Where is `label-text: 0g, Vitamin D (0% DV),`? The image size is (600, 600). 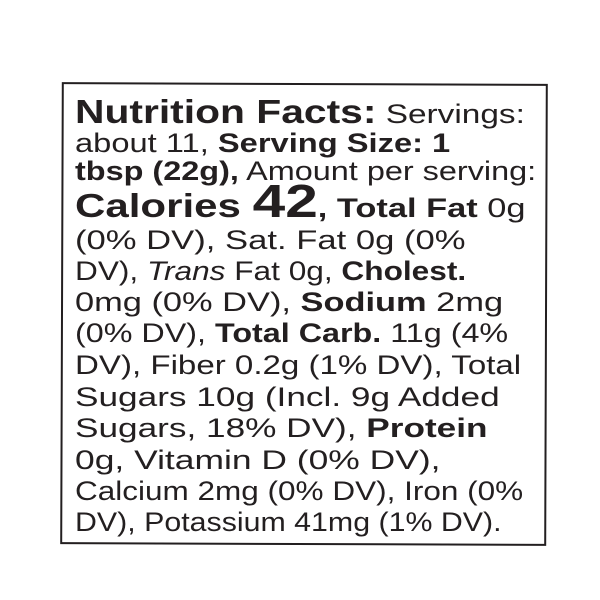 label-text: 0g, Vitamin D (0% DV), is located at coordinates (258, 460).